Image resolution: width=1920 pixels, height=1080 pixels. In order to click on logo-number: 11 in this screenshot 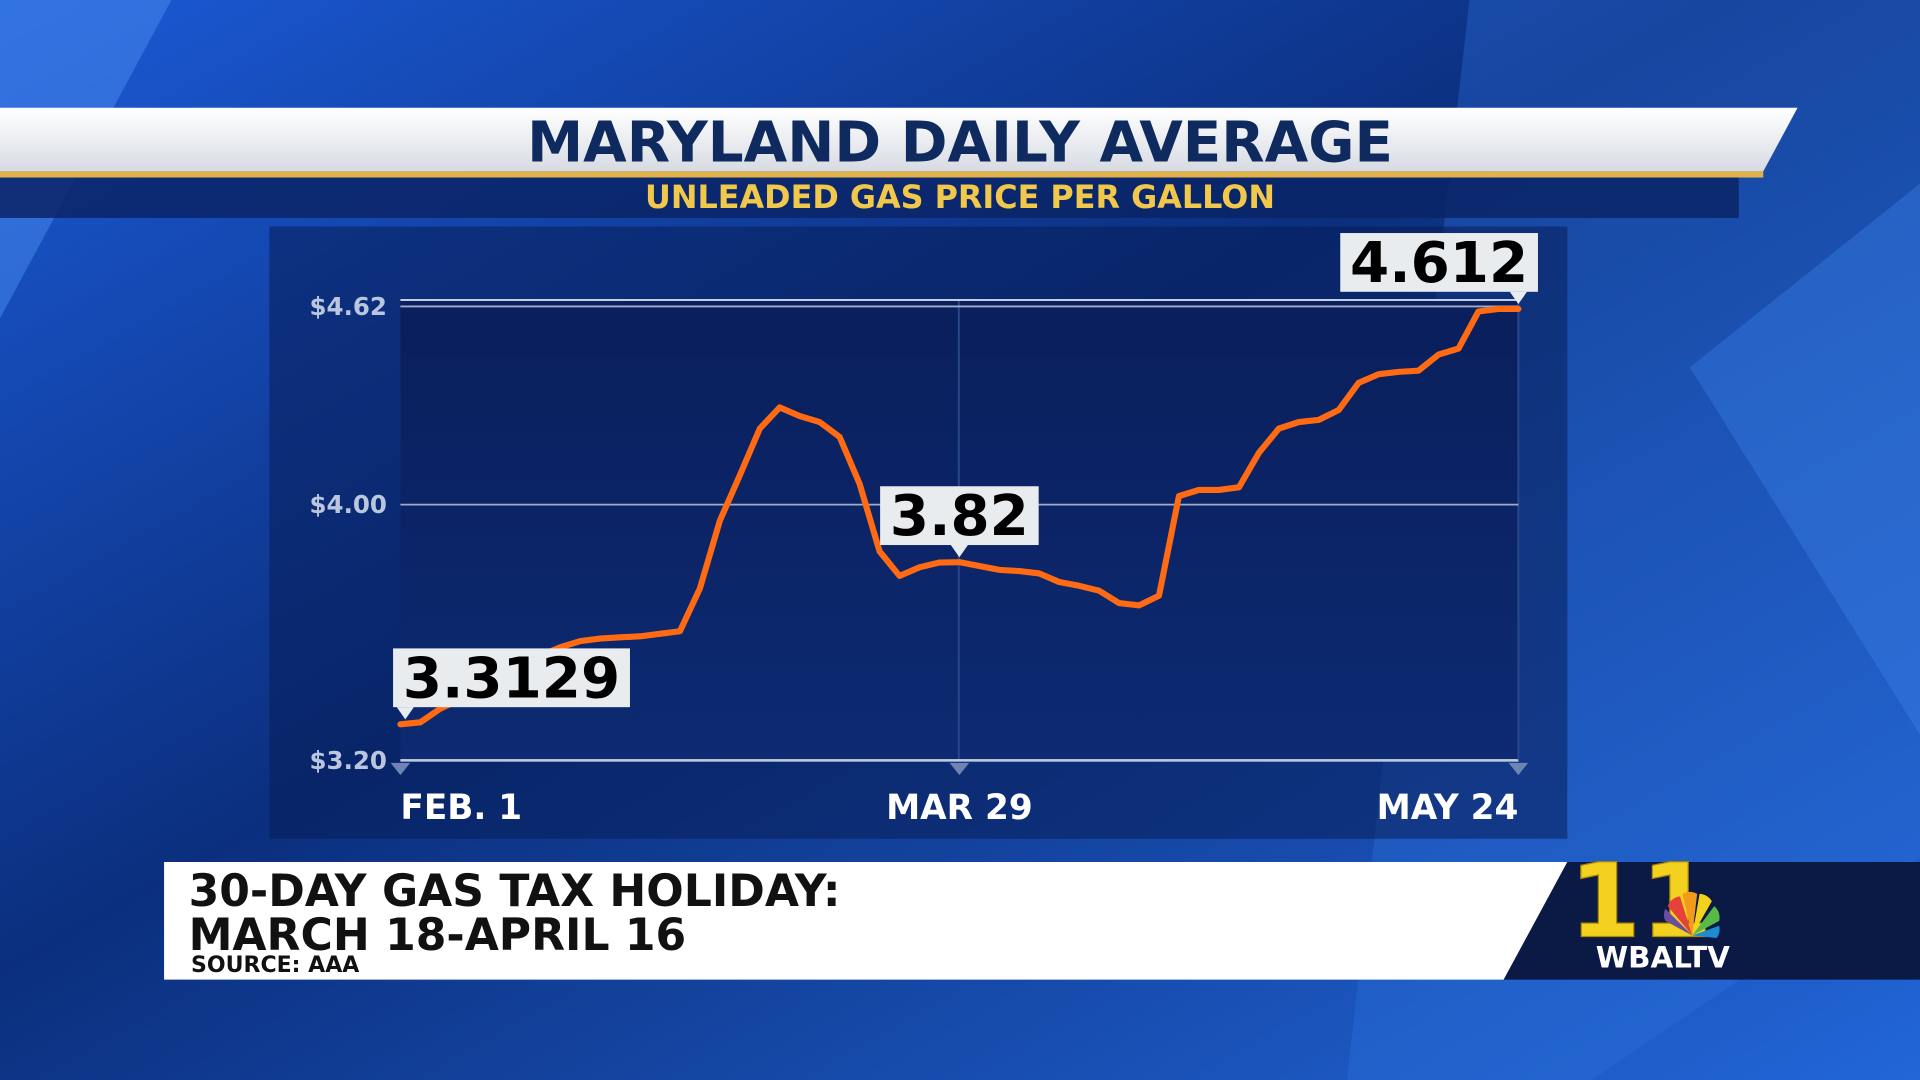, I will do `click(1640, 902)`.